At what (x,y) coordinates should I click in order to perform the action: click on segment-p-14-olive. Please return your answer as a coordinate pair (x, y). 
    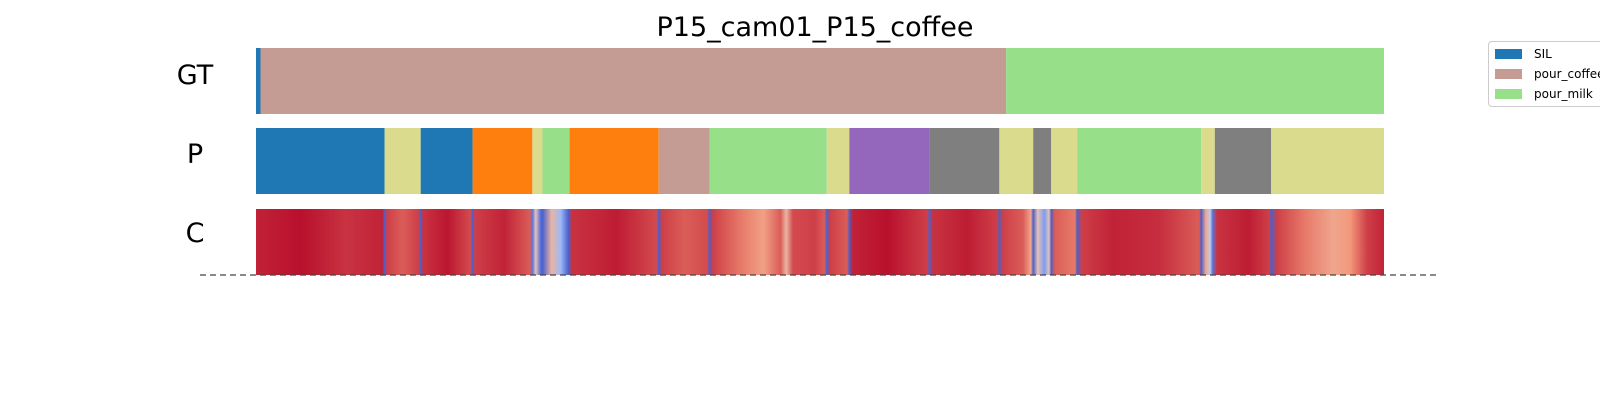
    Looking at the image, I should click on (1064, 161).